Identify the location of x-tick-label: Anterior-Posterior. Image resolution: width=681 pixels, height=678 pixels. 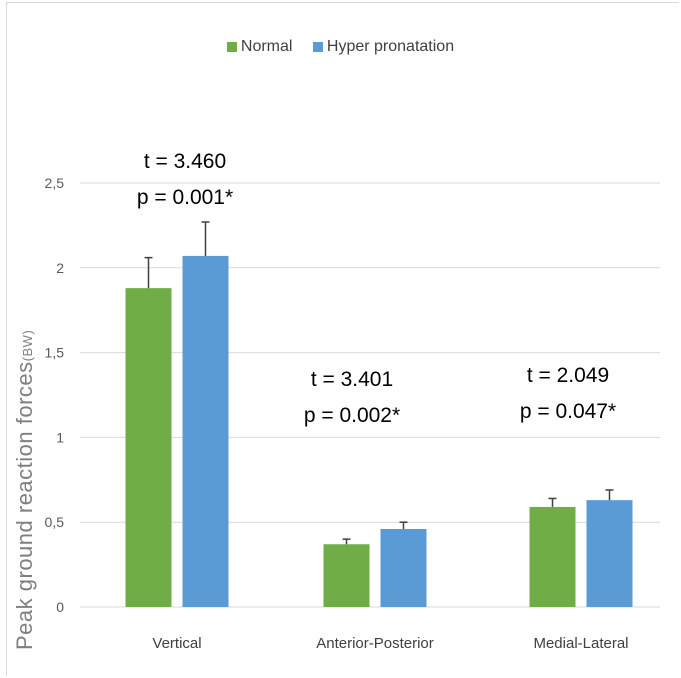
(375, 643).